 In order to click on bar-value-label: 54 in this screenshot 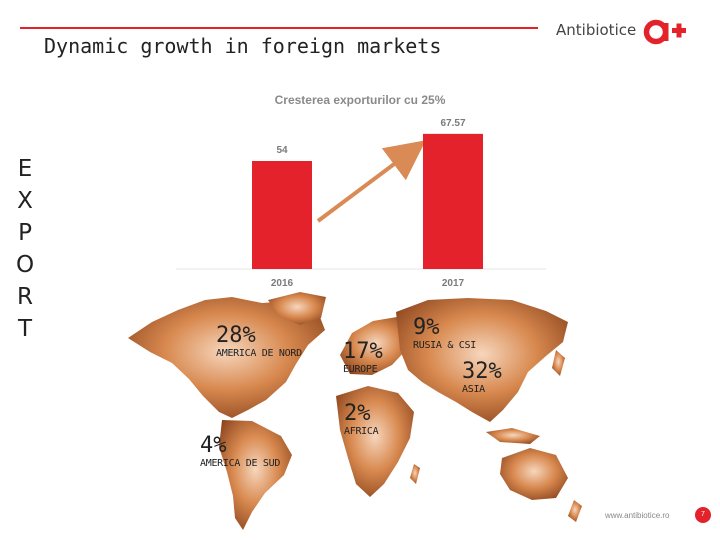, I will do `click(282, 150)`.